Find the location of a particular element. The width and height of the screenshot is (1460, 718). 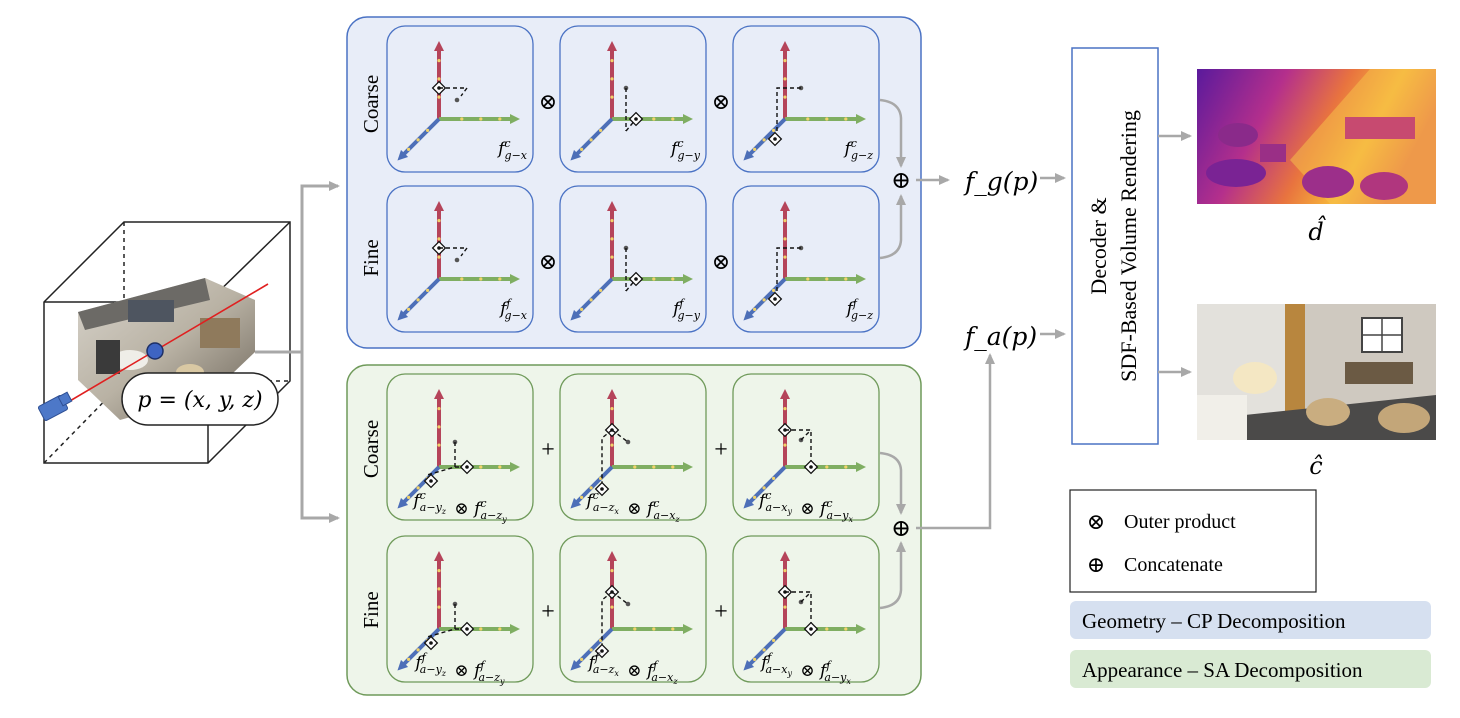

renderer-output-arrows is located at coordinates (1175, 254).